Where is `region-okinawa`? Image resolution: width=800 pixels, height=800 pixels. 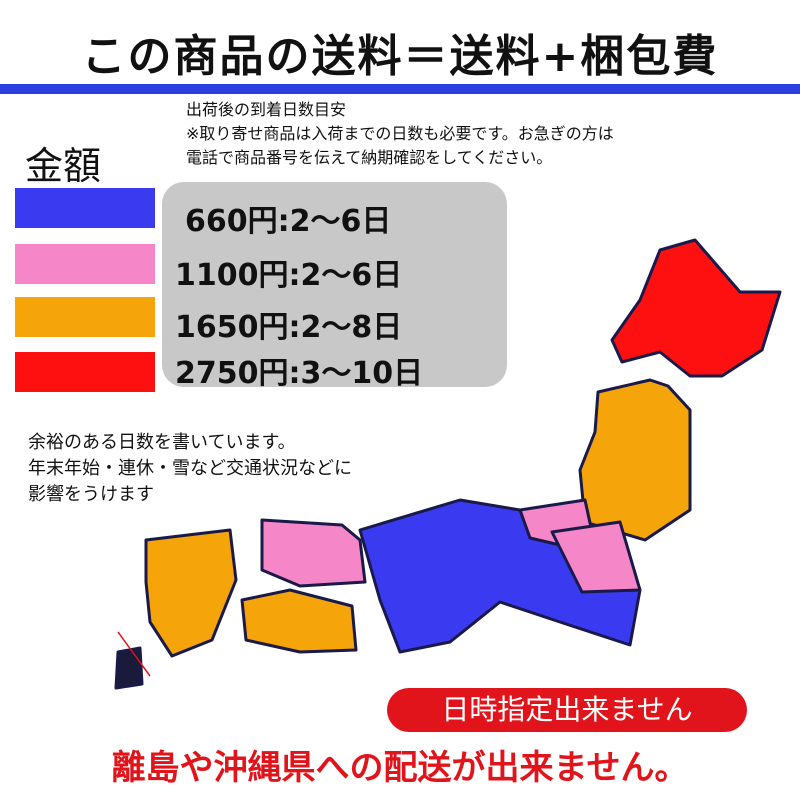
region-okinawa is located at coordinates (129, 668).